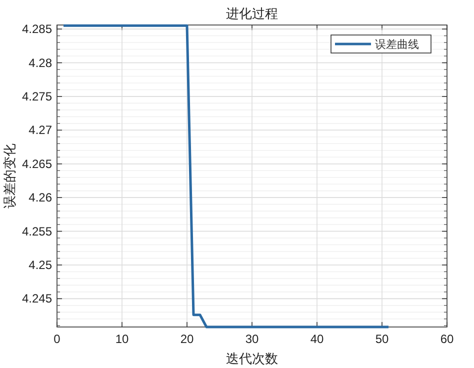 Image resolution: width=474 pixels, height=368 pixels. I want to click on x-tick-label: 50, so click(382, 339).